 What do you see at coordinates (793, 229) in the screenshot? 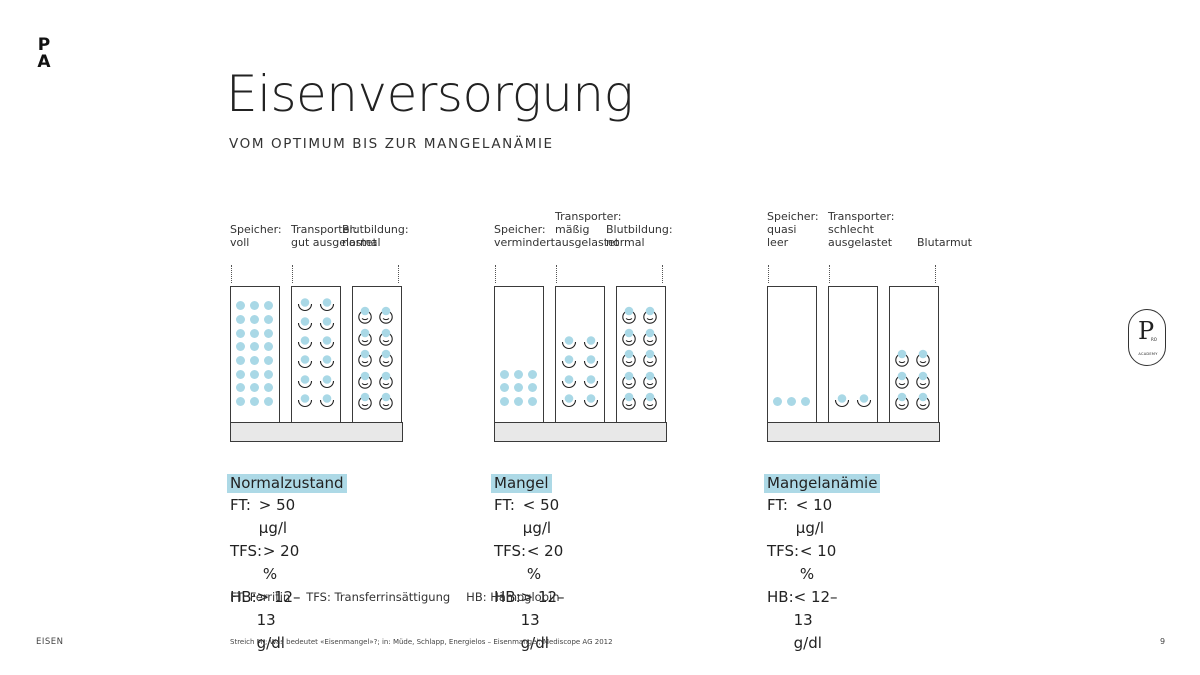
I see `storage-label: Speicher: quasi leer` at bounding box center [793, 229].